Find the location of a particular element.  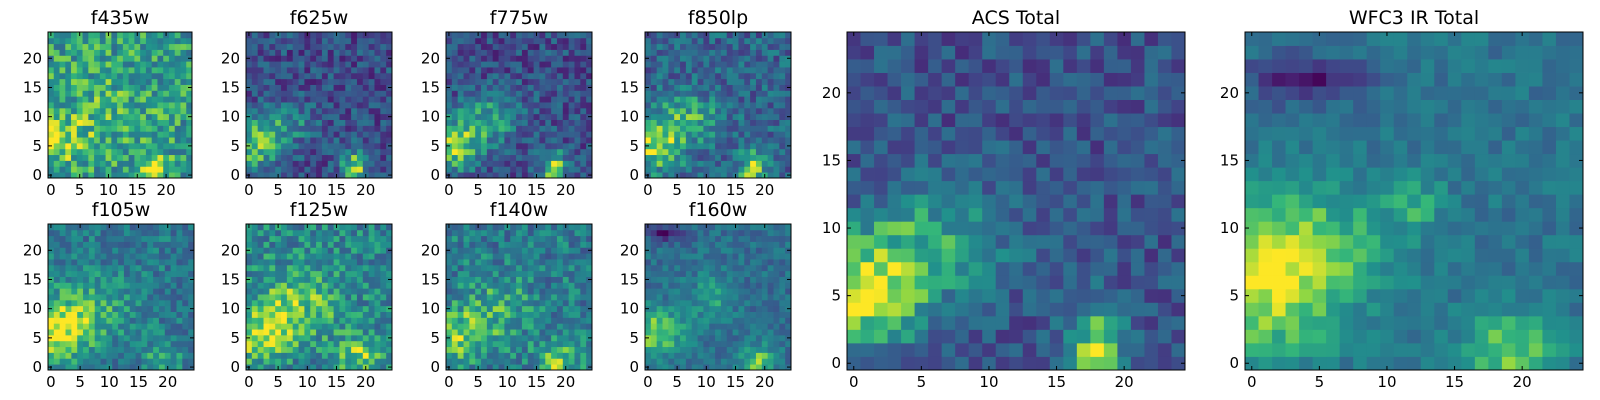

x-tick-label: 10 is located at coordinates (109, 382).